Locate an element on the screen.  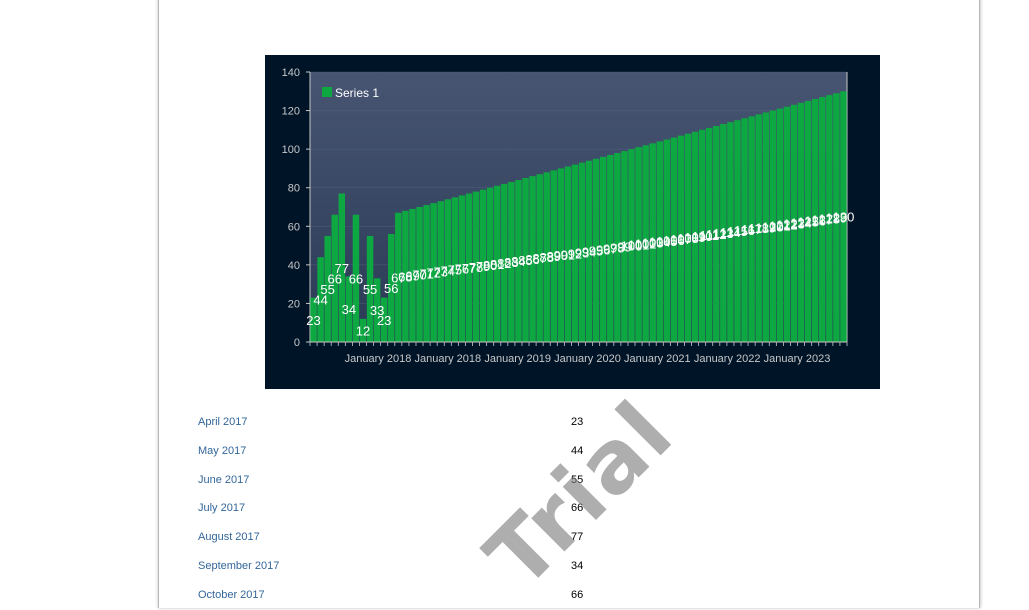
table-row: September 2017 34 is located at coordinates (408, 566).